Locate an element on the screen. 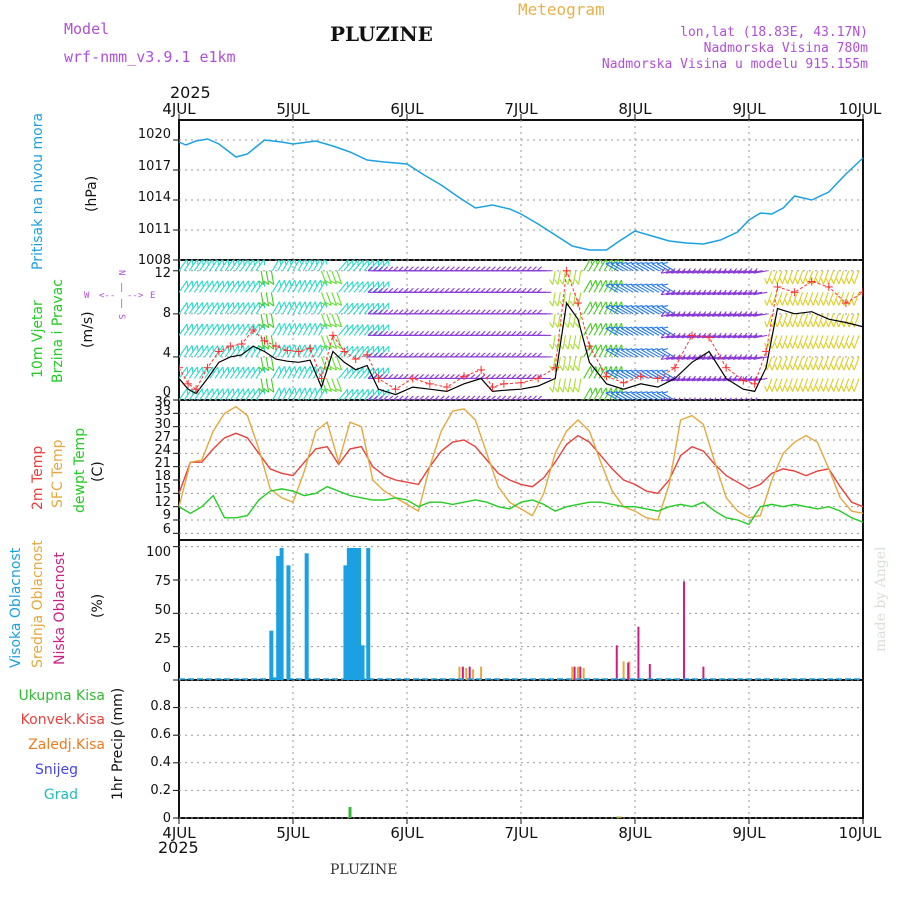 The image size is (900, 900). pressure-ytick-3: 1017 is located at coordinates (154, 166).